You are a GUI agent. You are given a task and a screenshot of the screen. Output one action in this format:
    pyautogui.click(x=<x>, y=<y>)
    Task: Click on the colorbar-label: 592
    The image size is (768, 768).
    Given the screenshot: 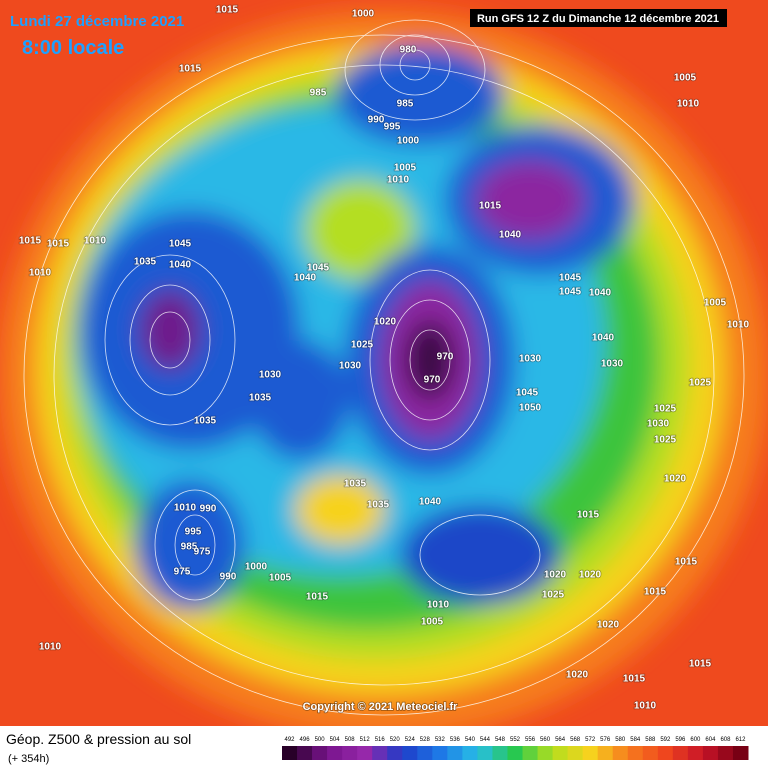 What is the action you would take?
    pyautogui.click(x=665, y=740)
    